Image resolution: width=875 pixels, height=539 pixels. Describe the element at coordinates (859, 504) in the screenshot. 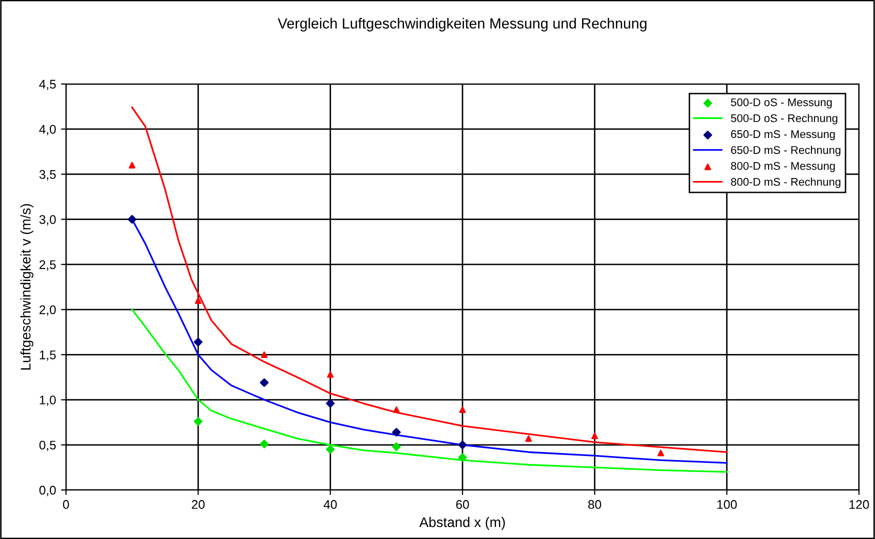

I see `x-tick-label: 120` at that location.